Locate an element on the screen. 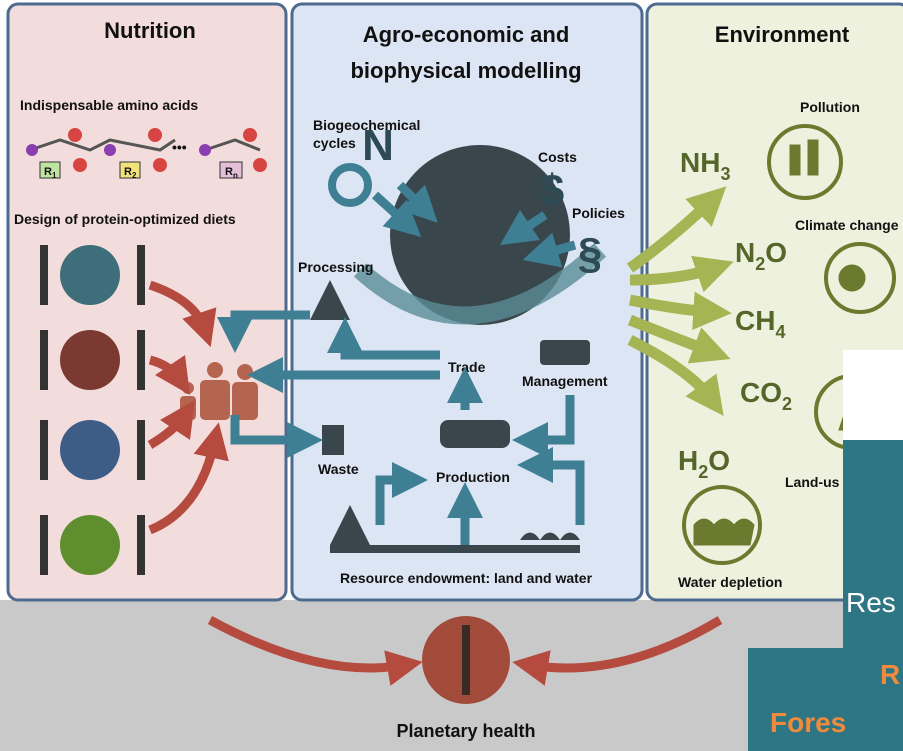  label: Water depletion is located at coordinates (730, 582).